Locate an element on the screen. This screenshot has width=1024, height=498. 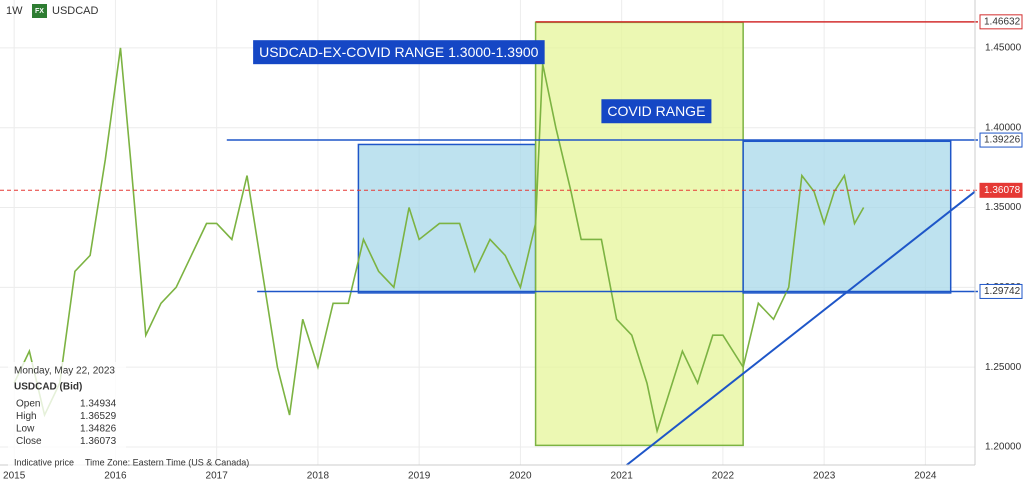
y-tick-label: 1.40000 is located at coordinates (1003, 127).